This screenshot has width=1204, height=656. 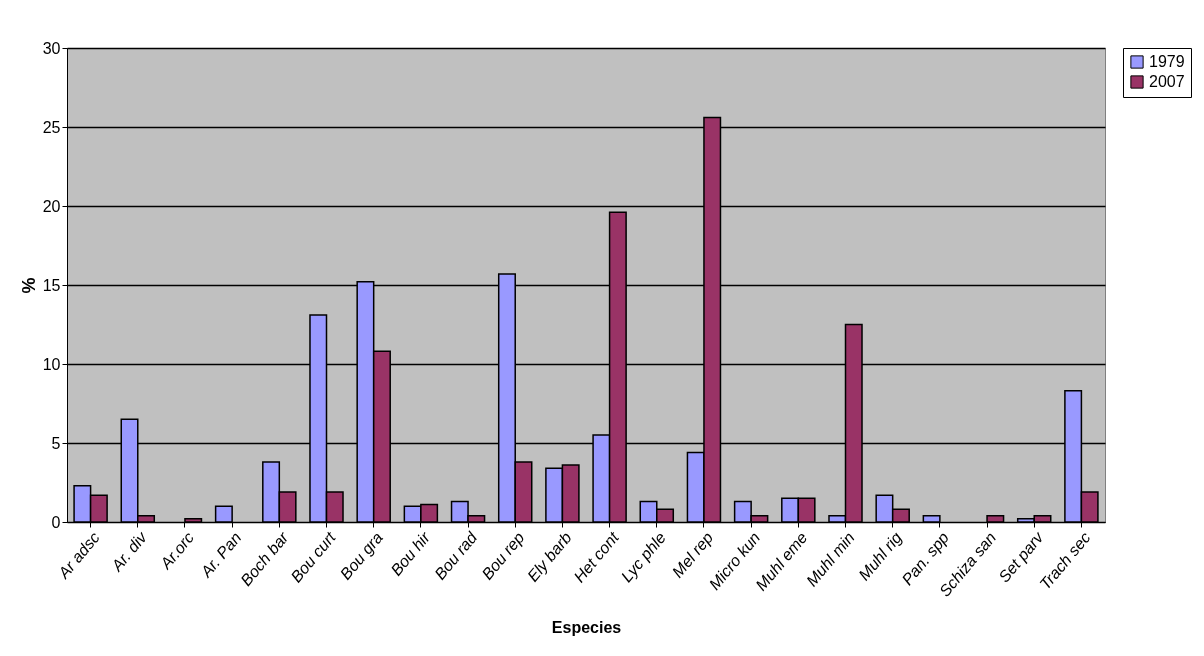 What do you see at coordinates (51, 127) in the screenshot?
I see `y-tick-label: 25` at bounding box center [51, 127].